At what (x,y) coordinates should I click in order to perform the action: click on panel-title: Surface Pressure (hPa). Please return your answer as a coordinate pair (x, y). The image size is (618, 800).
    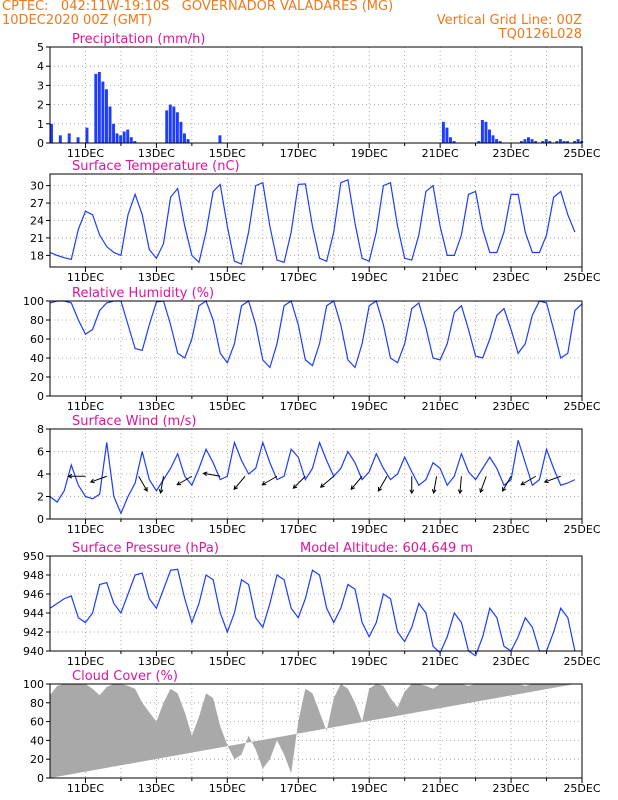
    Looking at the image, I should click on (145, 548).